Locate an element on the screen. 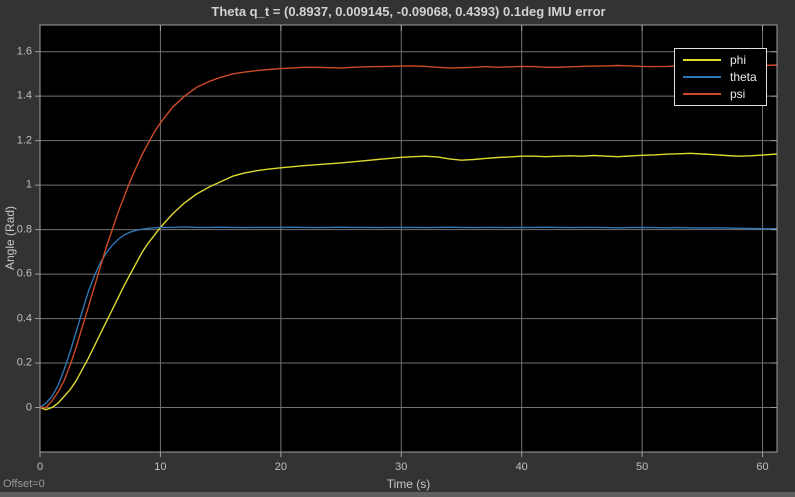 This screenshot has height=497, width=795. y-axis-label: Angle (Rad) is located at coordinates (10, 238).